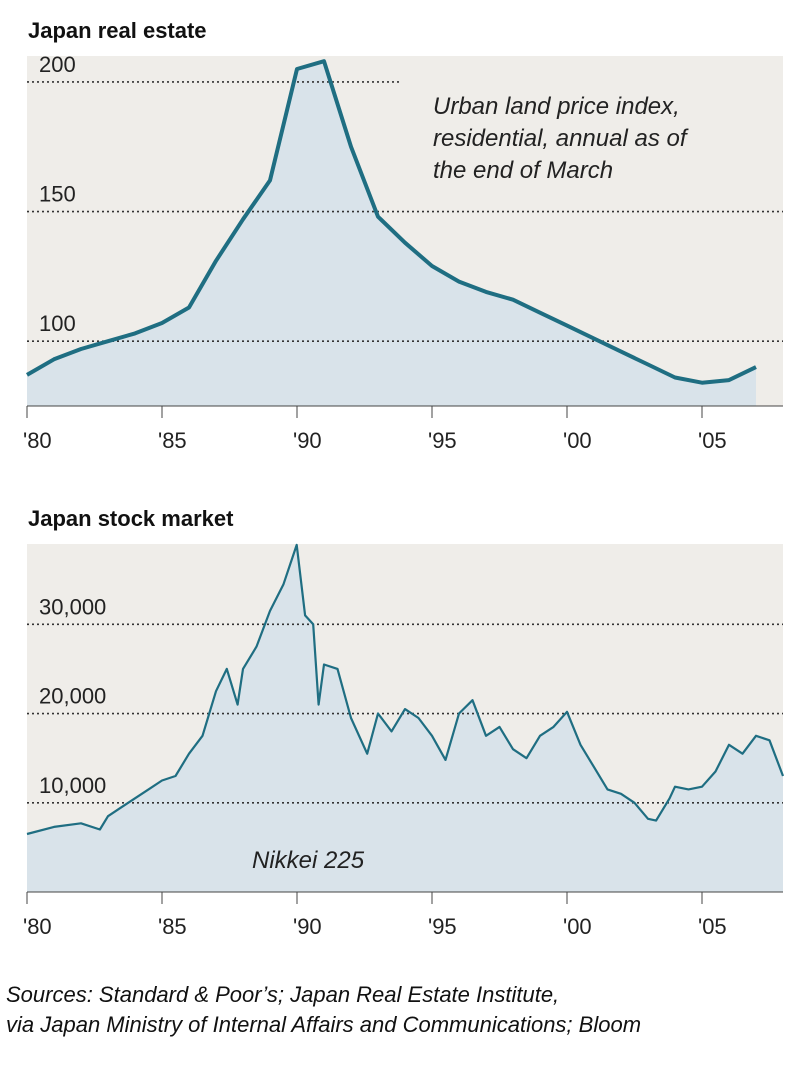  I want to click on y-tick-label: 30,000, so click(72, 606).